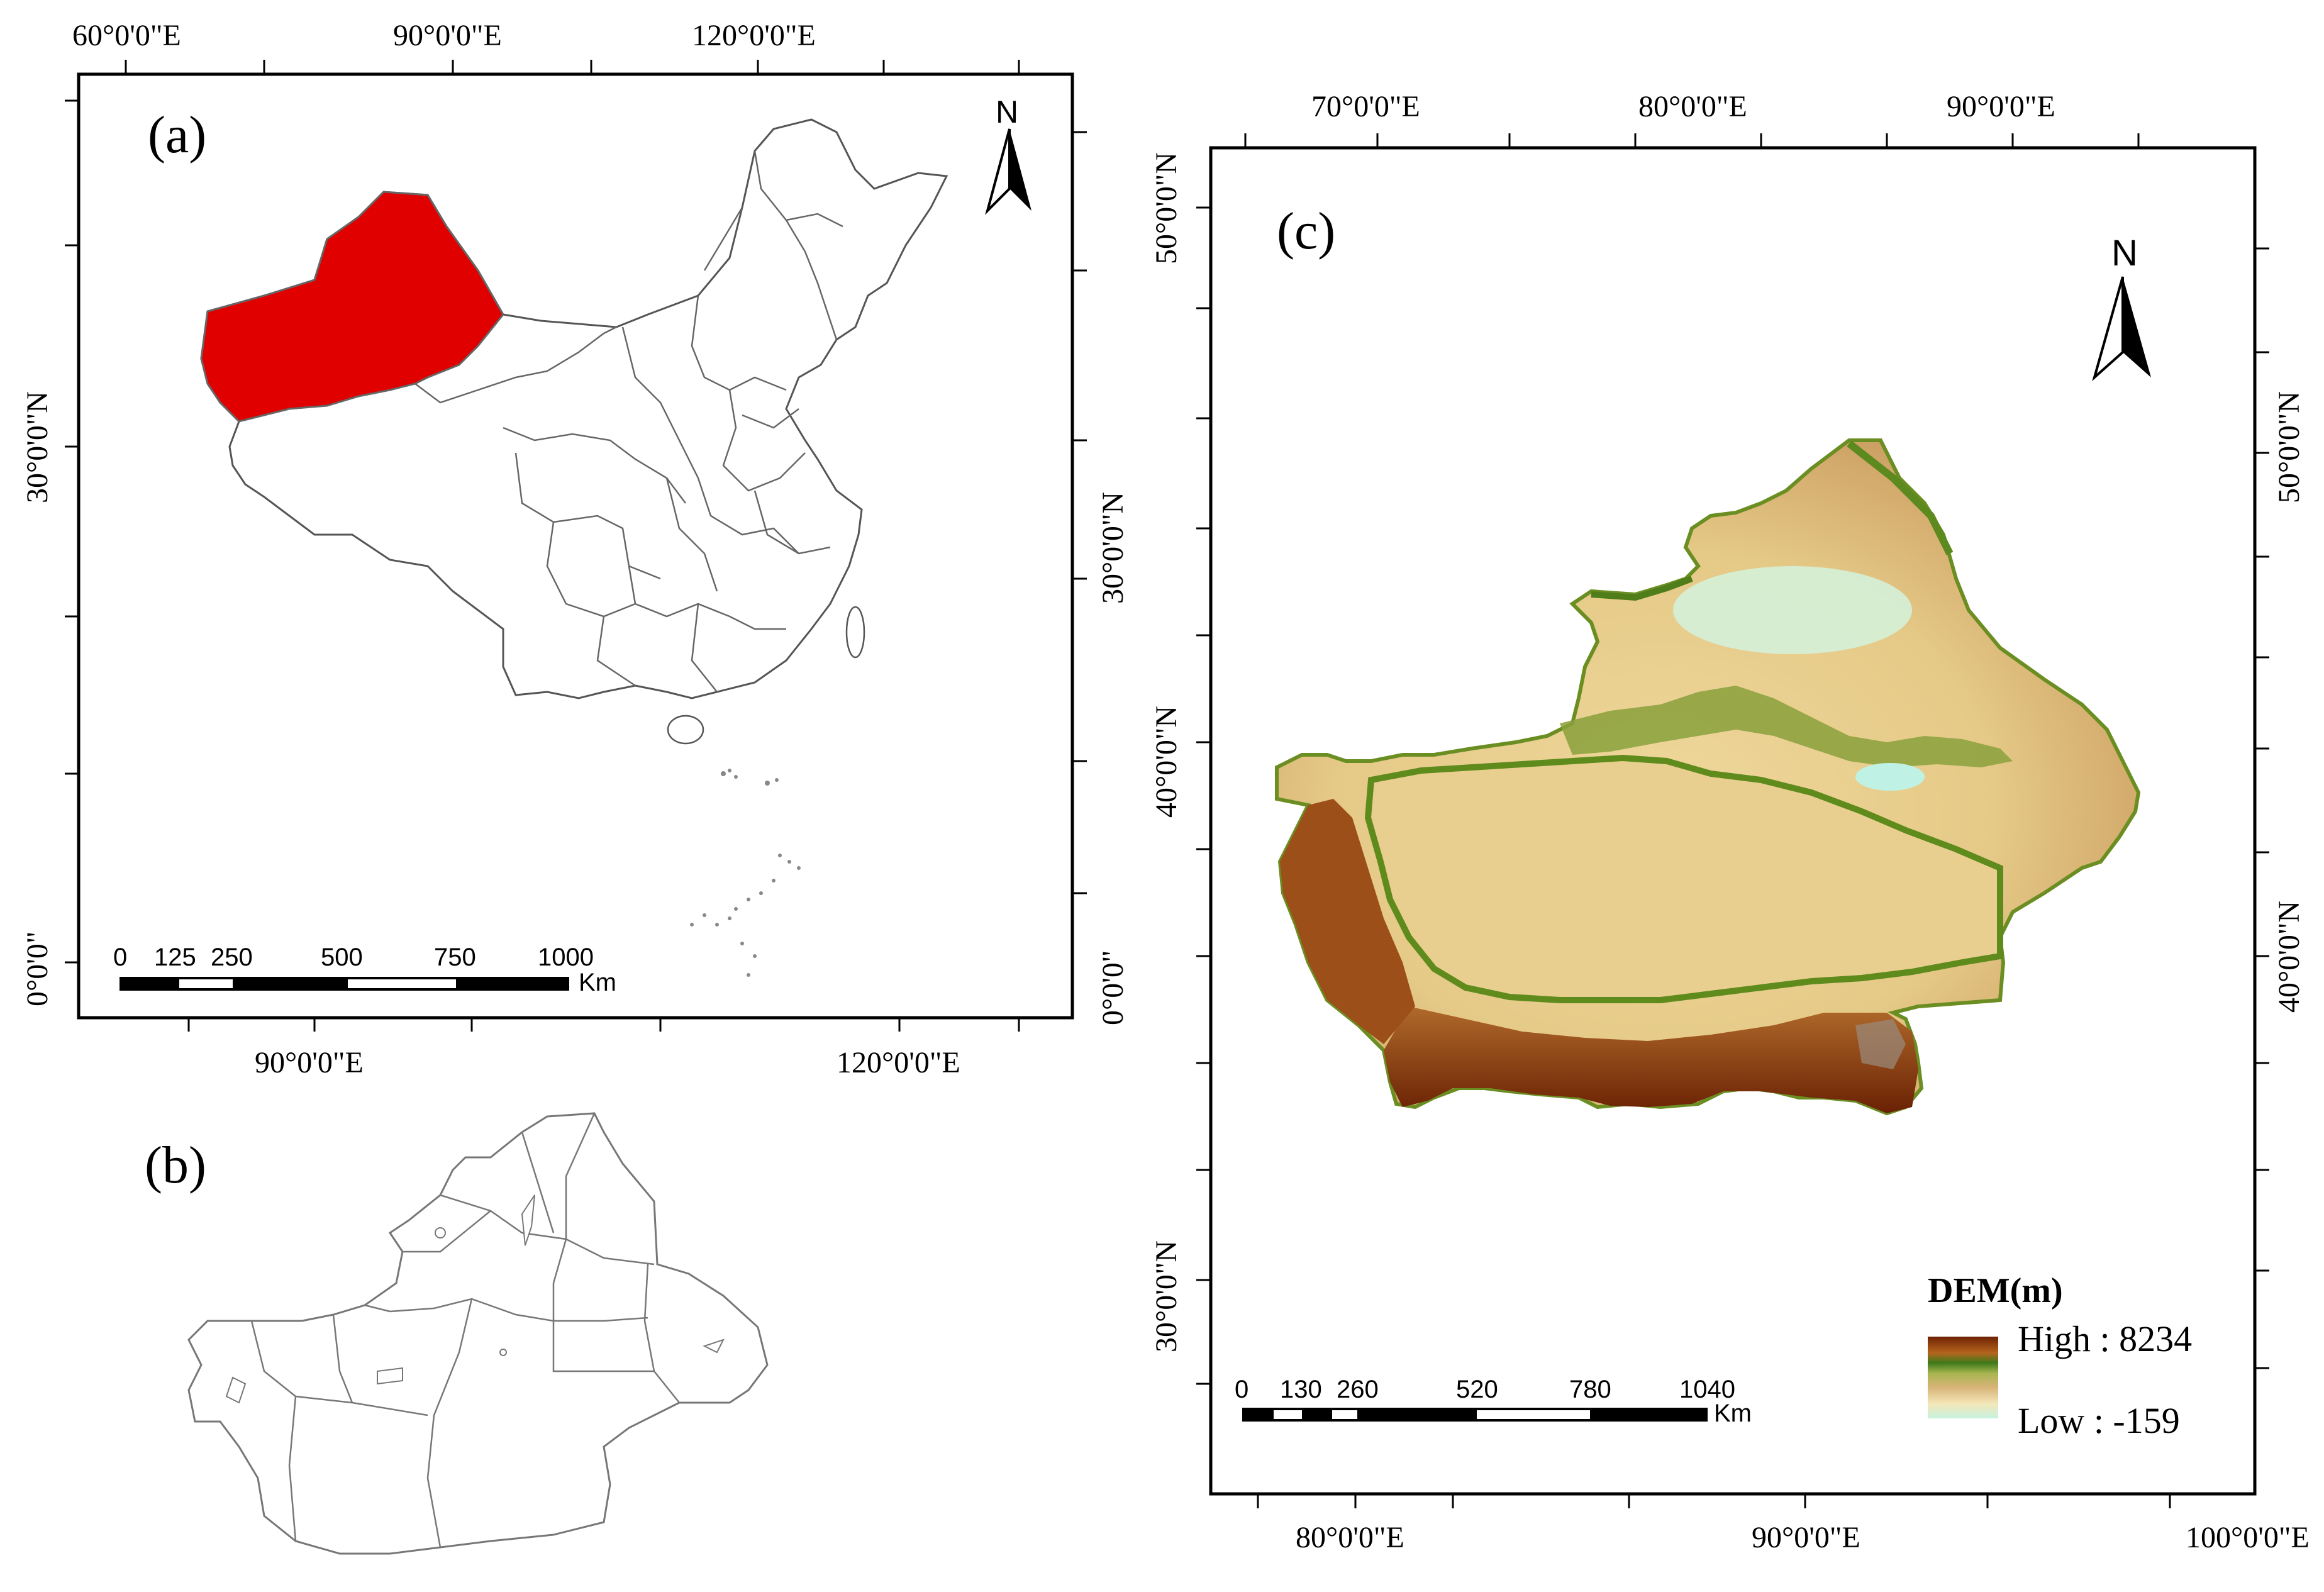  What do you see at coordinates (2121, 307) in the screenshot?
I see `panel-c-north-arrow-icon: N` at bounding box center [2121, 307].